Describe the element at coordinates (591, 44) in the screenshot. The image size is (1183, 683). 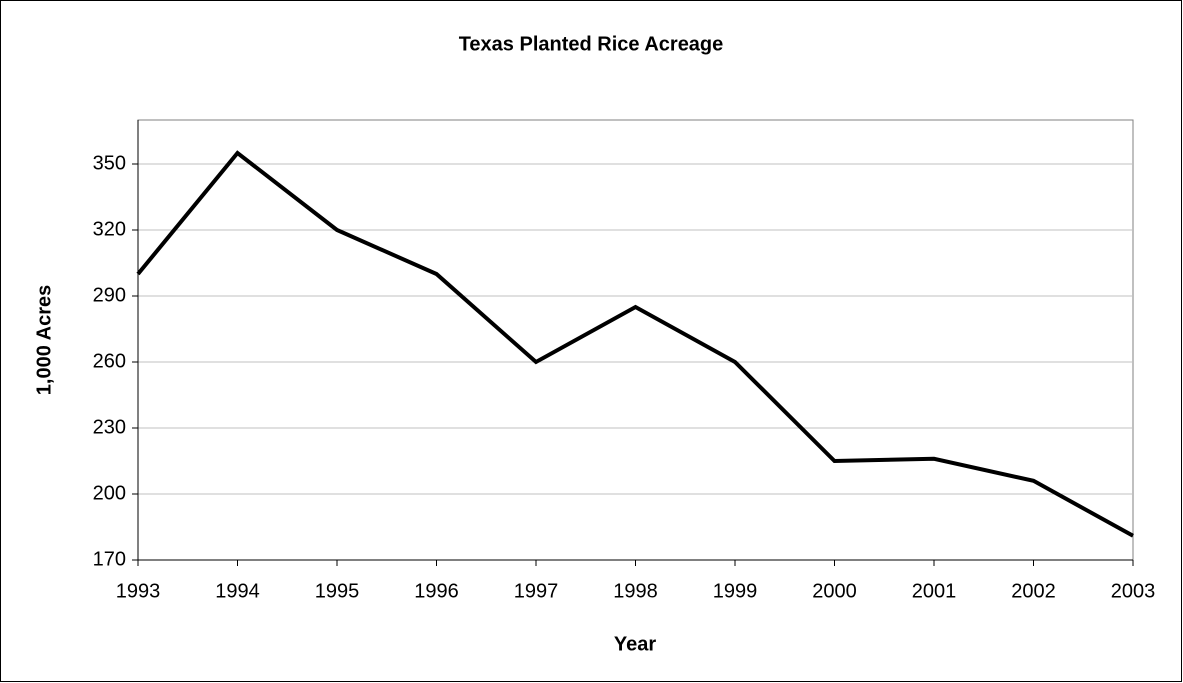
I see `chart-title: Texas Planted Rice Acreage` at that location.